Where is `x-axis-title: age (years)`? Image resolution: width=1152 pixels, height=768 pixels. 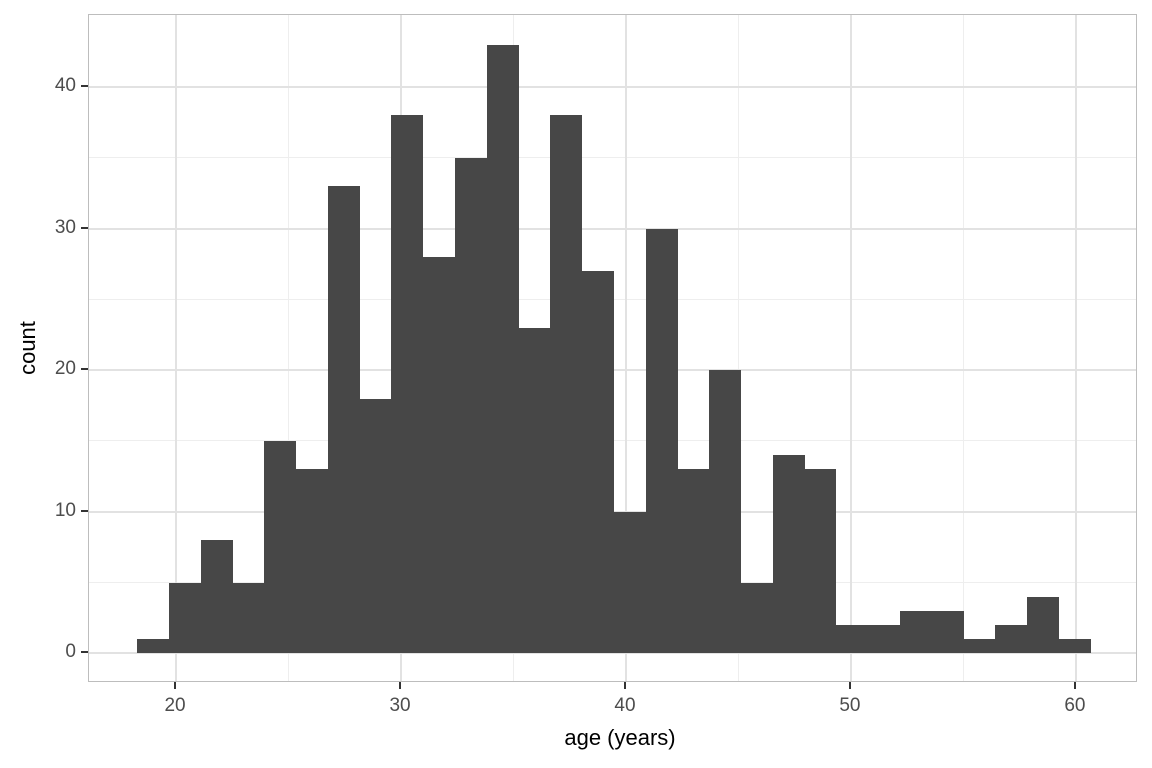
x-axis-title: age (years) is located at coordinates (620, 737).